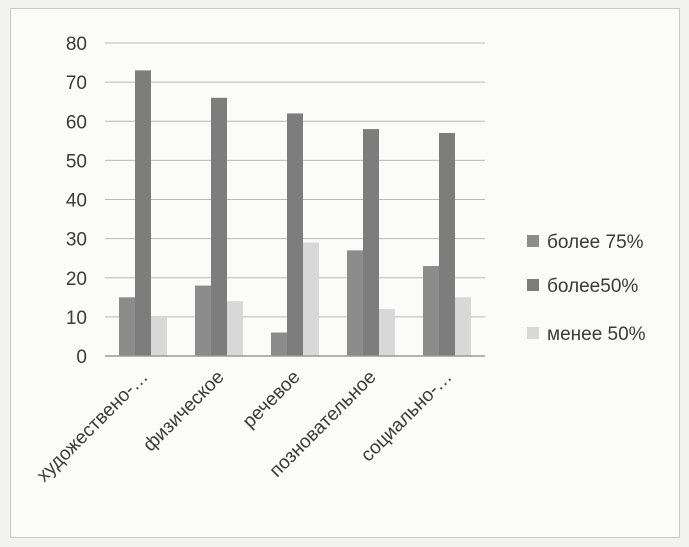 The width and height of the screenshot is (689, 547). Describe the element at coordinates (76, 279) in the screenshot. I see `y-tick-label: 20` at that location.